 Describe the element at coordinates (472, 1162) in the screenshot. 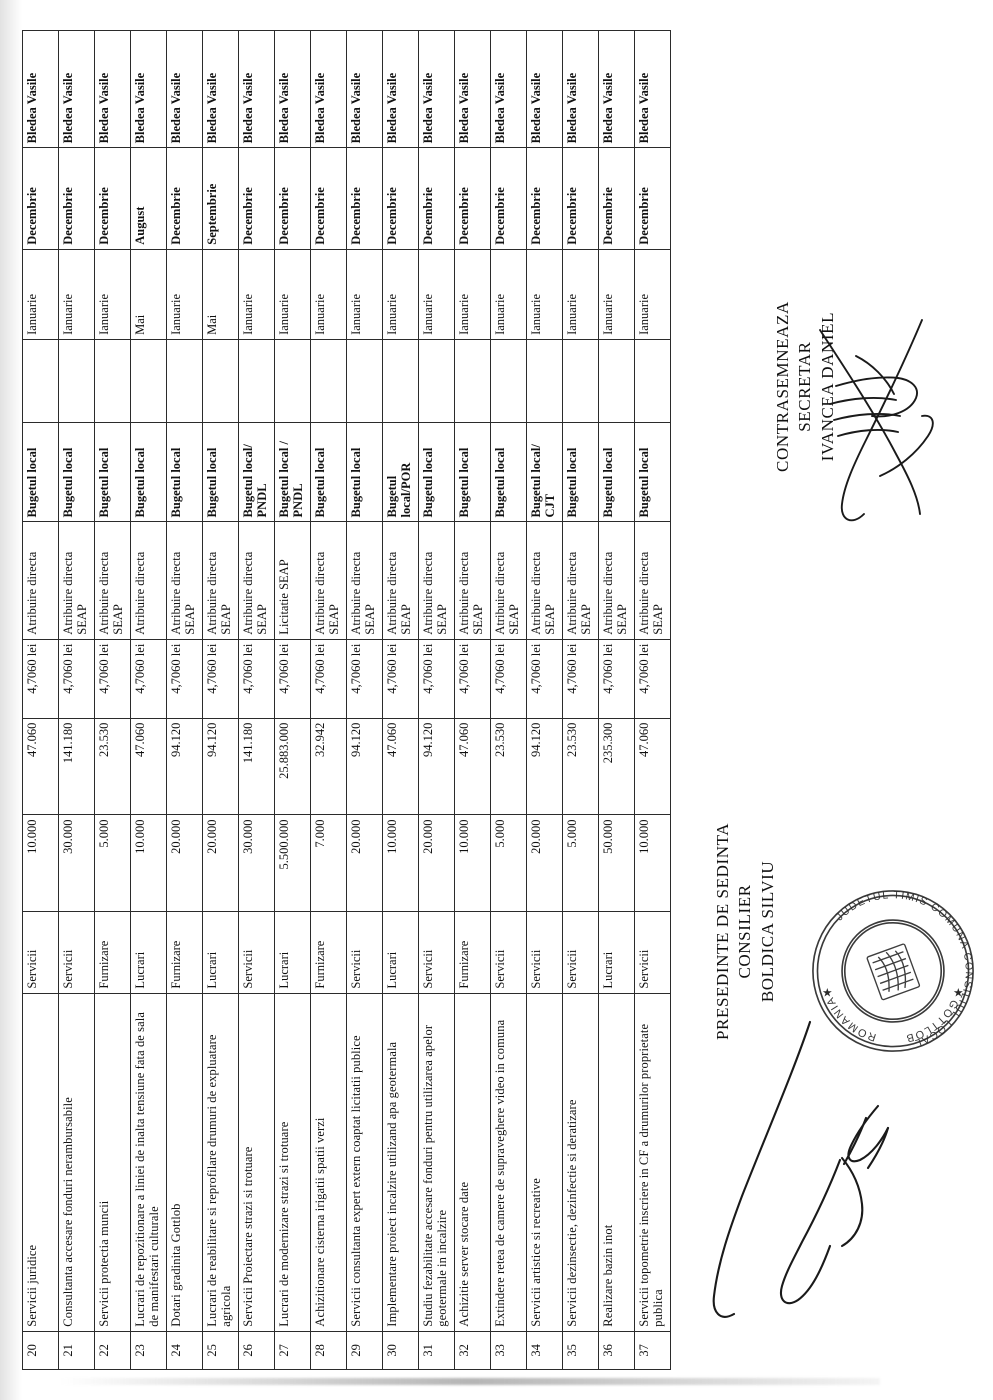

I see `cell-description: Achizitie server stocare date` at that location.